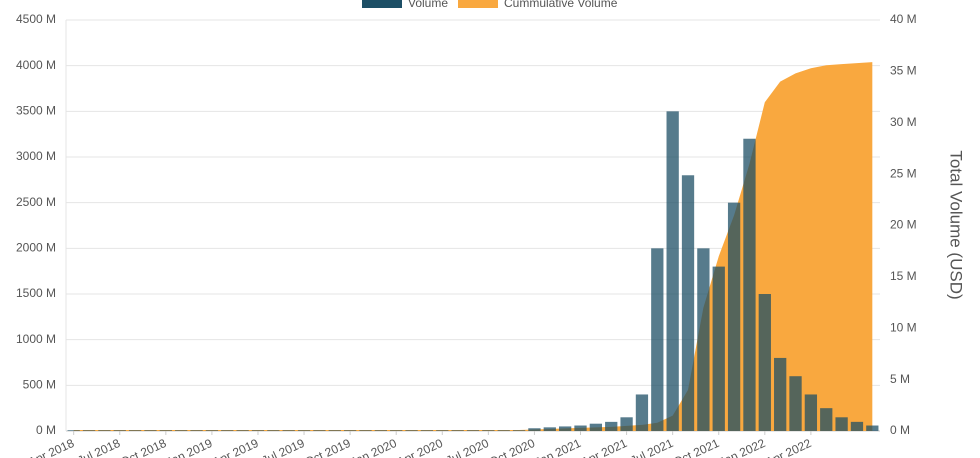 The width and height of the screenshot is (980, 458). What do you see at coordinates (651, 447) in the screenshot?
I see `x-tick-label: Jul 2021` at bounding box center [651, 447].